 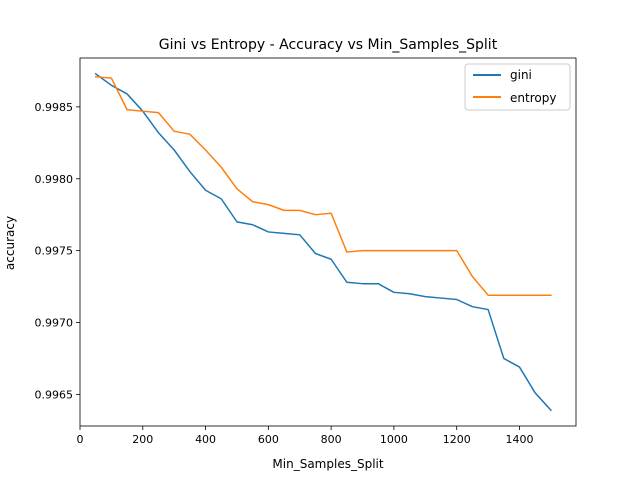 What do you see at coordinates (521, 75) in the screenshot?
I see `legend-label-gini: gini` at bounding box center [521, 75].